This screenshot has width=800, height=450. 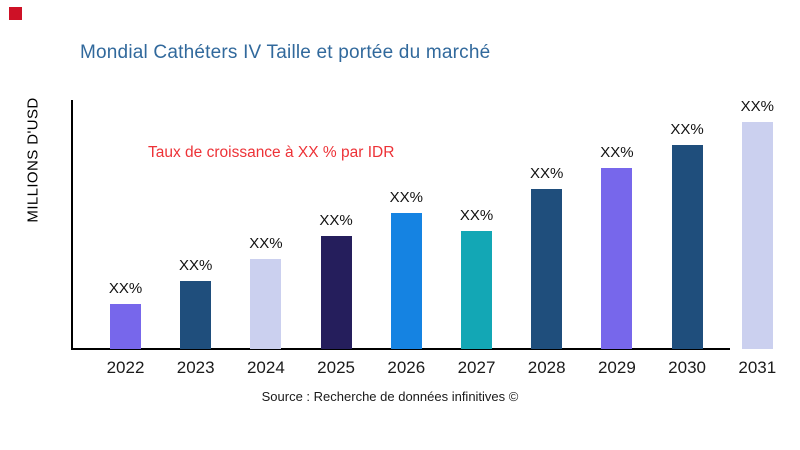 What do you see at coordinates (336, 220) in the screenshot?
I see `bar-value-label-2025: XX%` at bounding box center [336, 220].